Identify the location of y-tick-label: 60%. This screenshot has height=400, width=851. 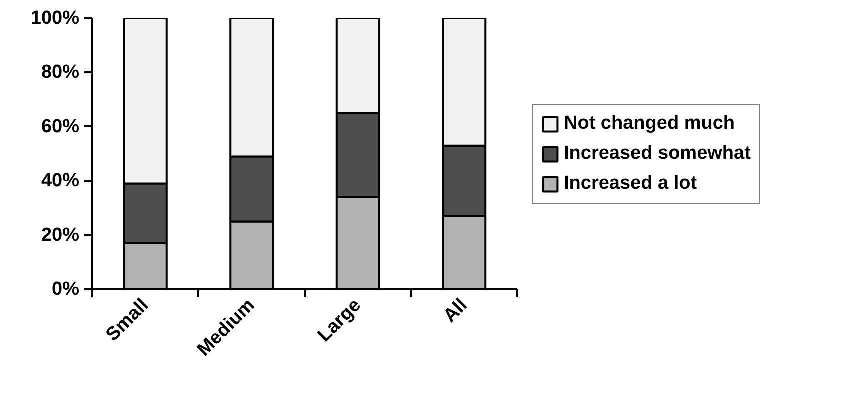
(60, 127).